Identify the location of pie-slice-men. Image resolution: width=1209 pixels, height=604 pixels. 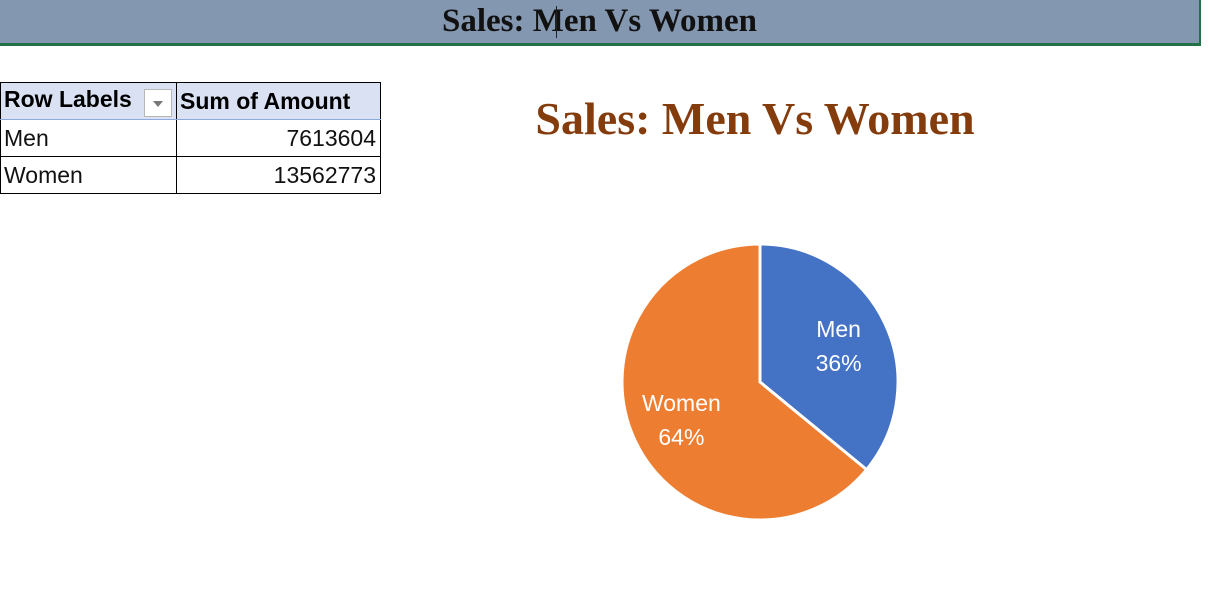
(829, 357).